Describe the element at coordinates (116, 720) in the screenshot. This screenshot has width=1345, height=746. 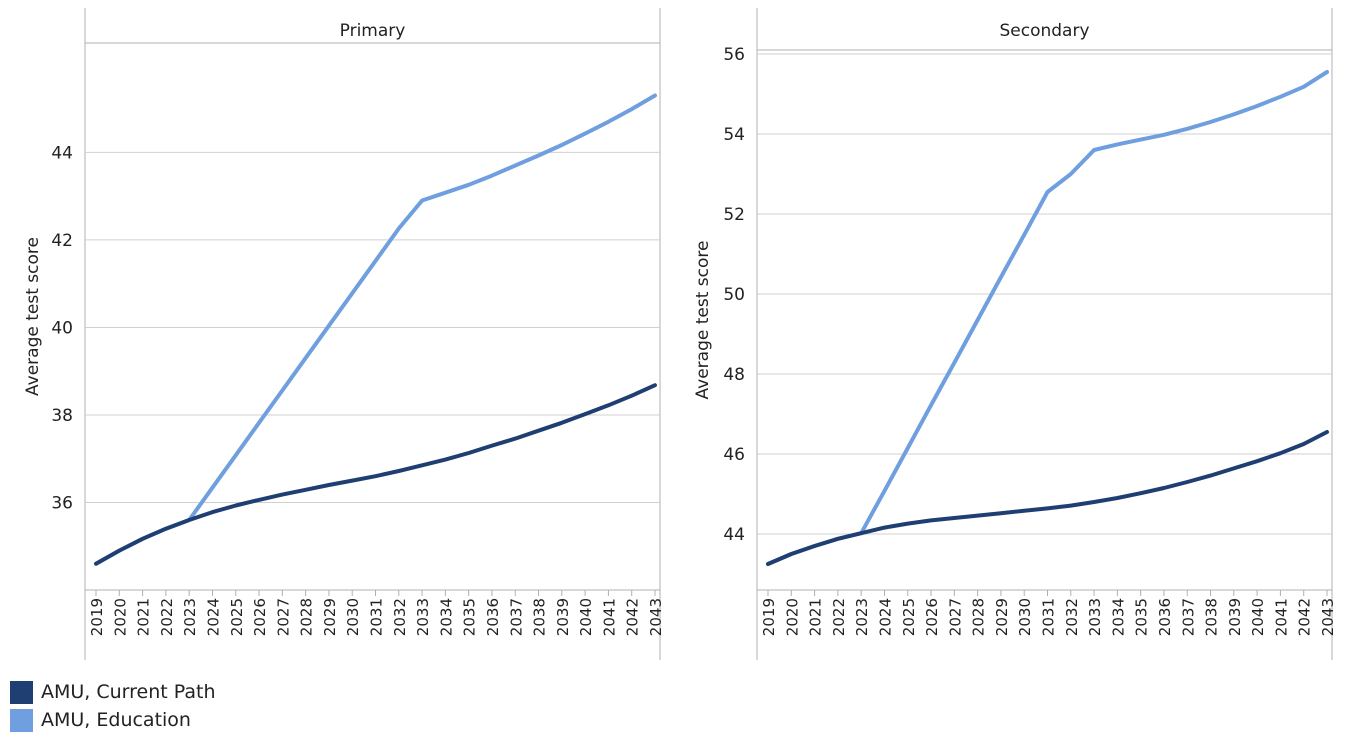
I see `legend-label-education: AMU, Education` at that location.